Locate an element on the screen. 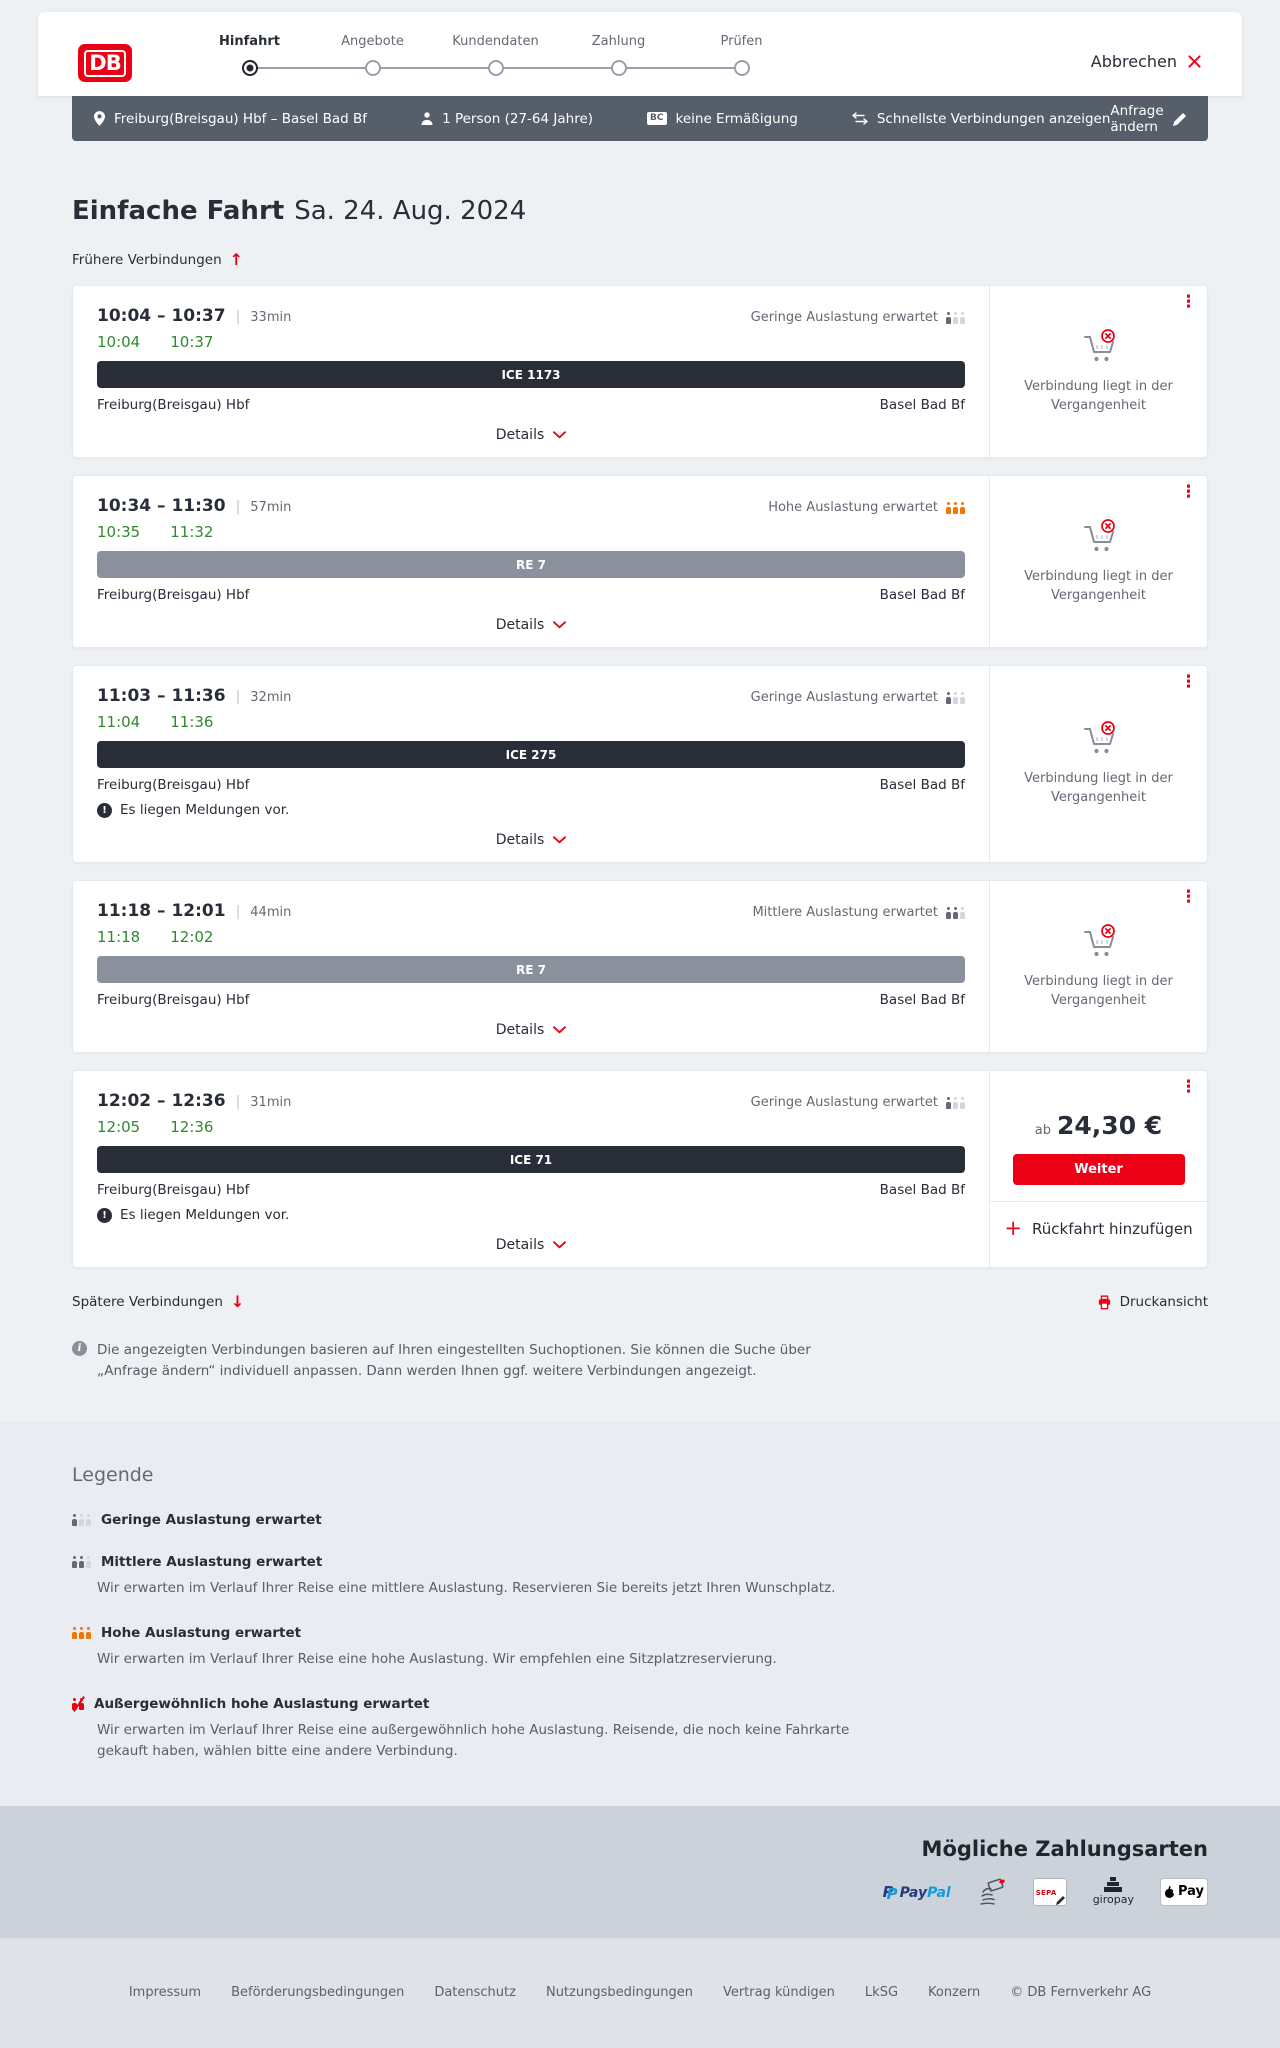 The width and height of the screenshot is (1280, 2048). arrow-down-icon: ↓ is located at coordinates (237, 1301).